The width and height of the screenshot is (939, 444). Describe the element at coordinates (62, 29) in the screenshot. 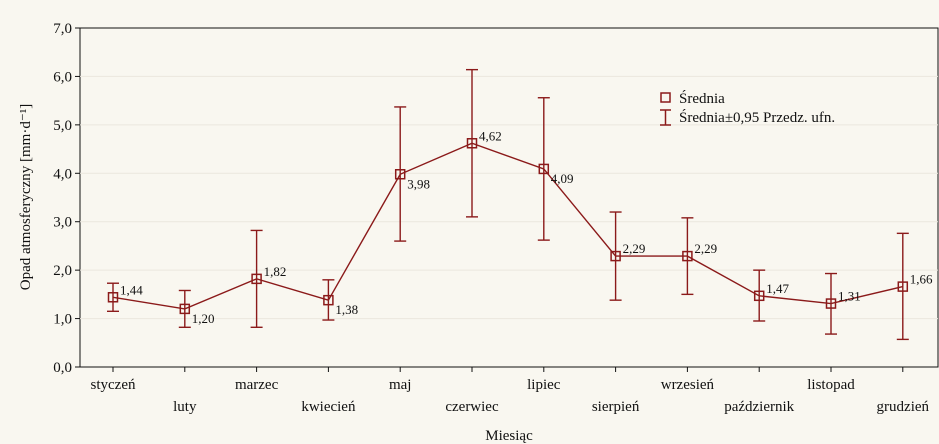

I see `y-tick-label: 7,0` at that location.